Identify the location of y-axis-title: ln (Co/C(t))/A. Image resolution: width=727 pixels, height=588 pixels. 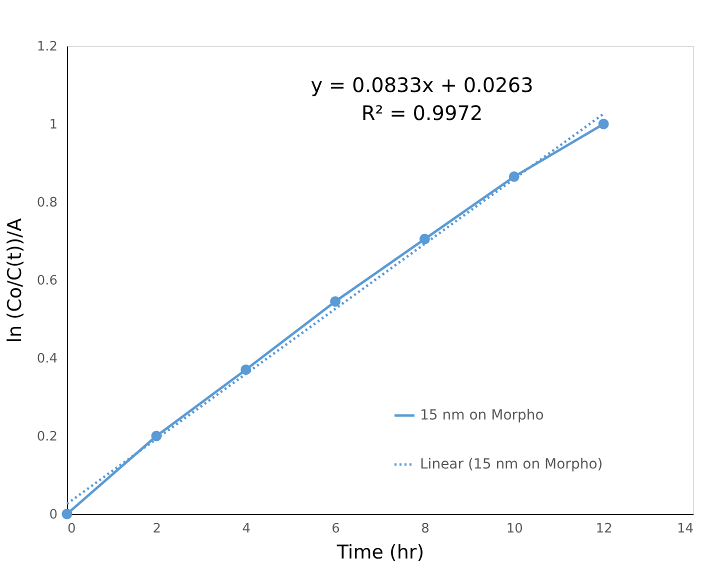
(15, 280).